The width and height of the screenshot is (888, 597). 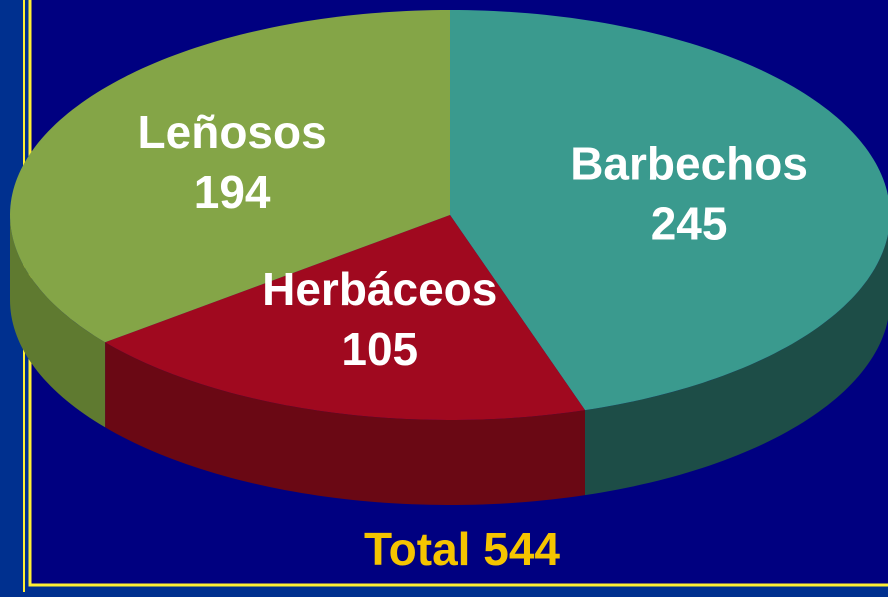 What do you see at coordinates (689, 224) in the screenshot?
I see `slice-value: 245` at bounding box center [689, 224].